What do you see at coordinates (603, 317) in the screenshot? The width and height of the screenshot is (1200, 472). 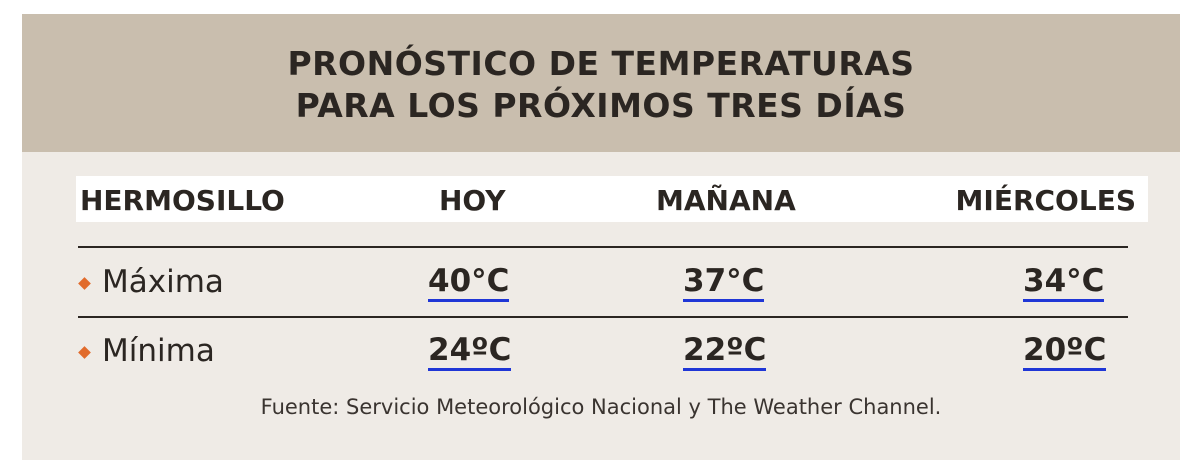 I see `divider-middle` at bounding box center [603, 317].